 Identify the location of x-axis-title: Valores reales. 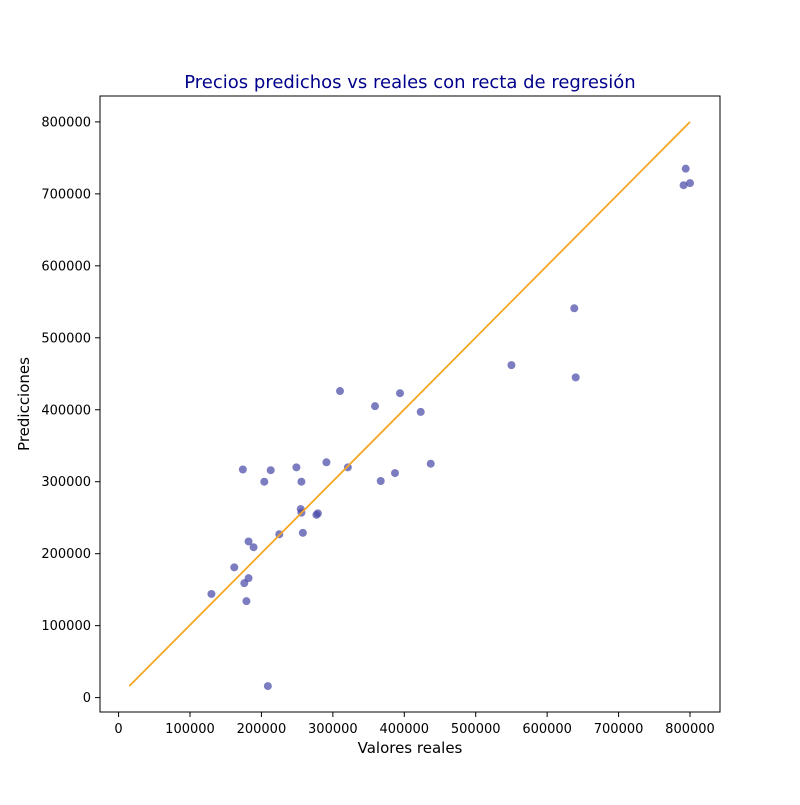
(410, 748).